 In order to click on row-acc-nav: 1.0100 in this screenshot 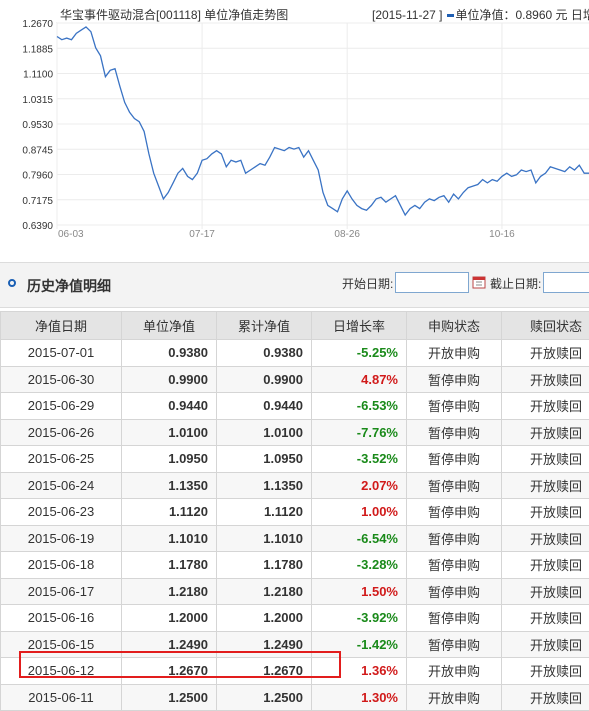, I will do `click(264, 432)`.